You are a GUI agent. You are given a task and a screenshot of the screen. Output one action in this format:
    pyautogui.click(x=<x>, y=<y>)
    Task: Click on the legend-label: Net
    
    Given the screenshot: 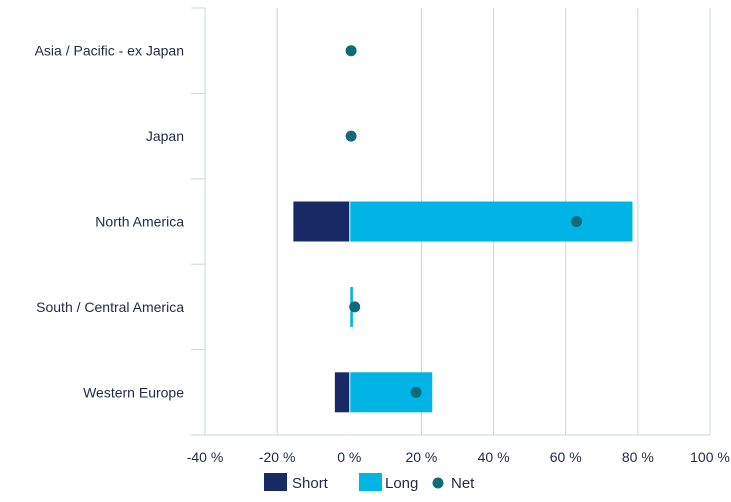 What is the action you would take?
    pyautogui.click(x=463, y=483)
    